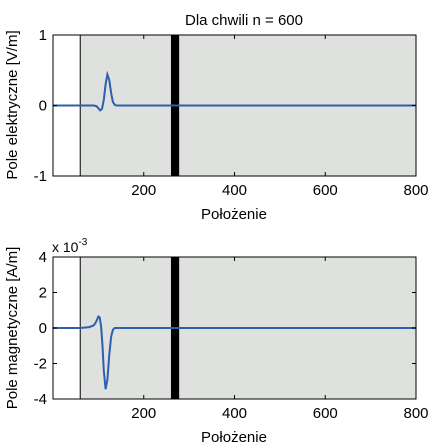 This screenshot has width=433, height=446. Describe the element at coordinates (40, 399) in the screenshot. I see `y-tick-label: -4` at that location.